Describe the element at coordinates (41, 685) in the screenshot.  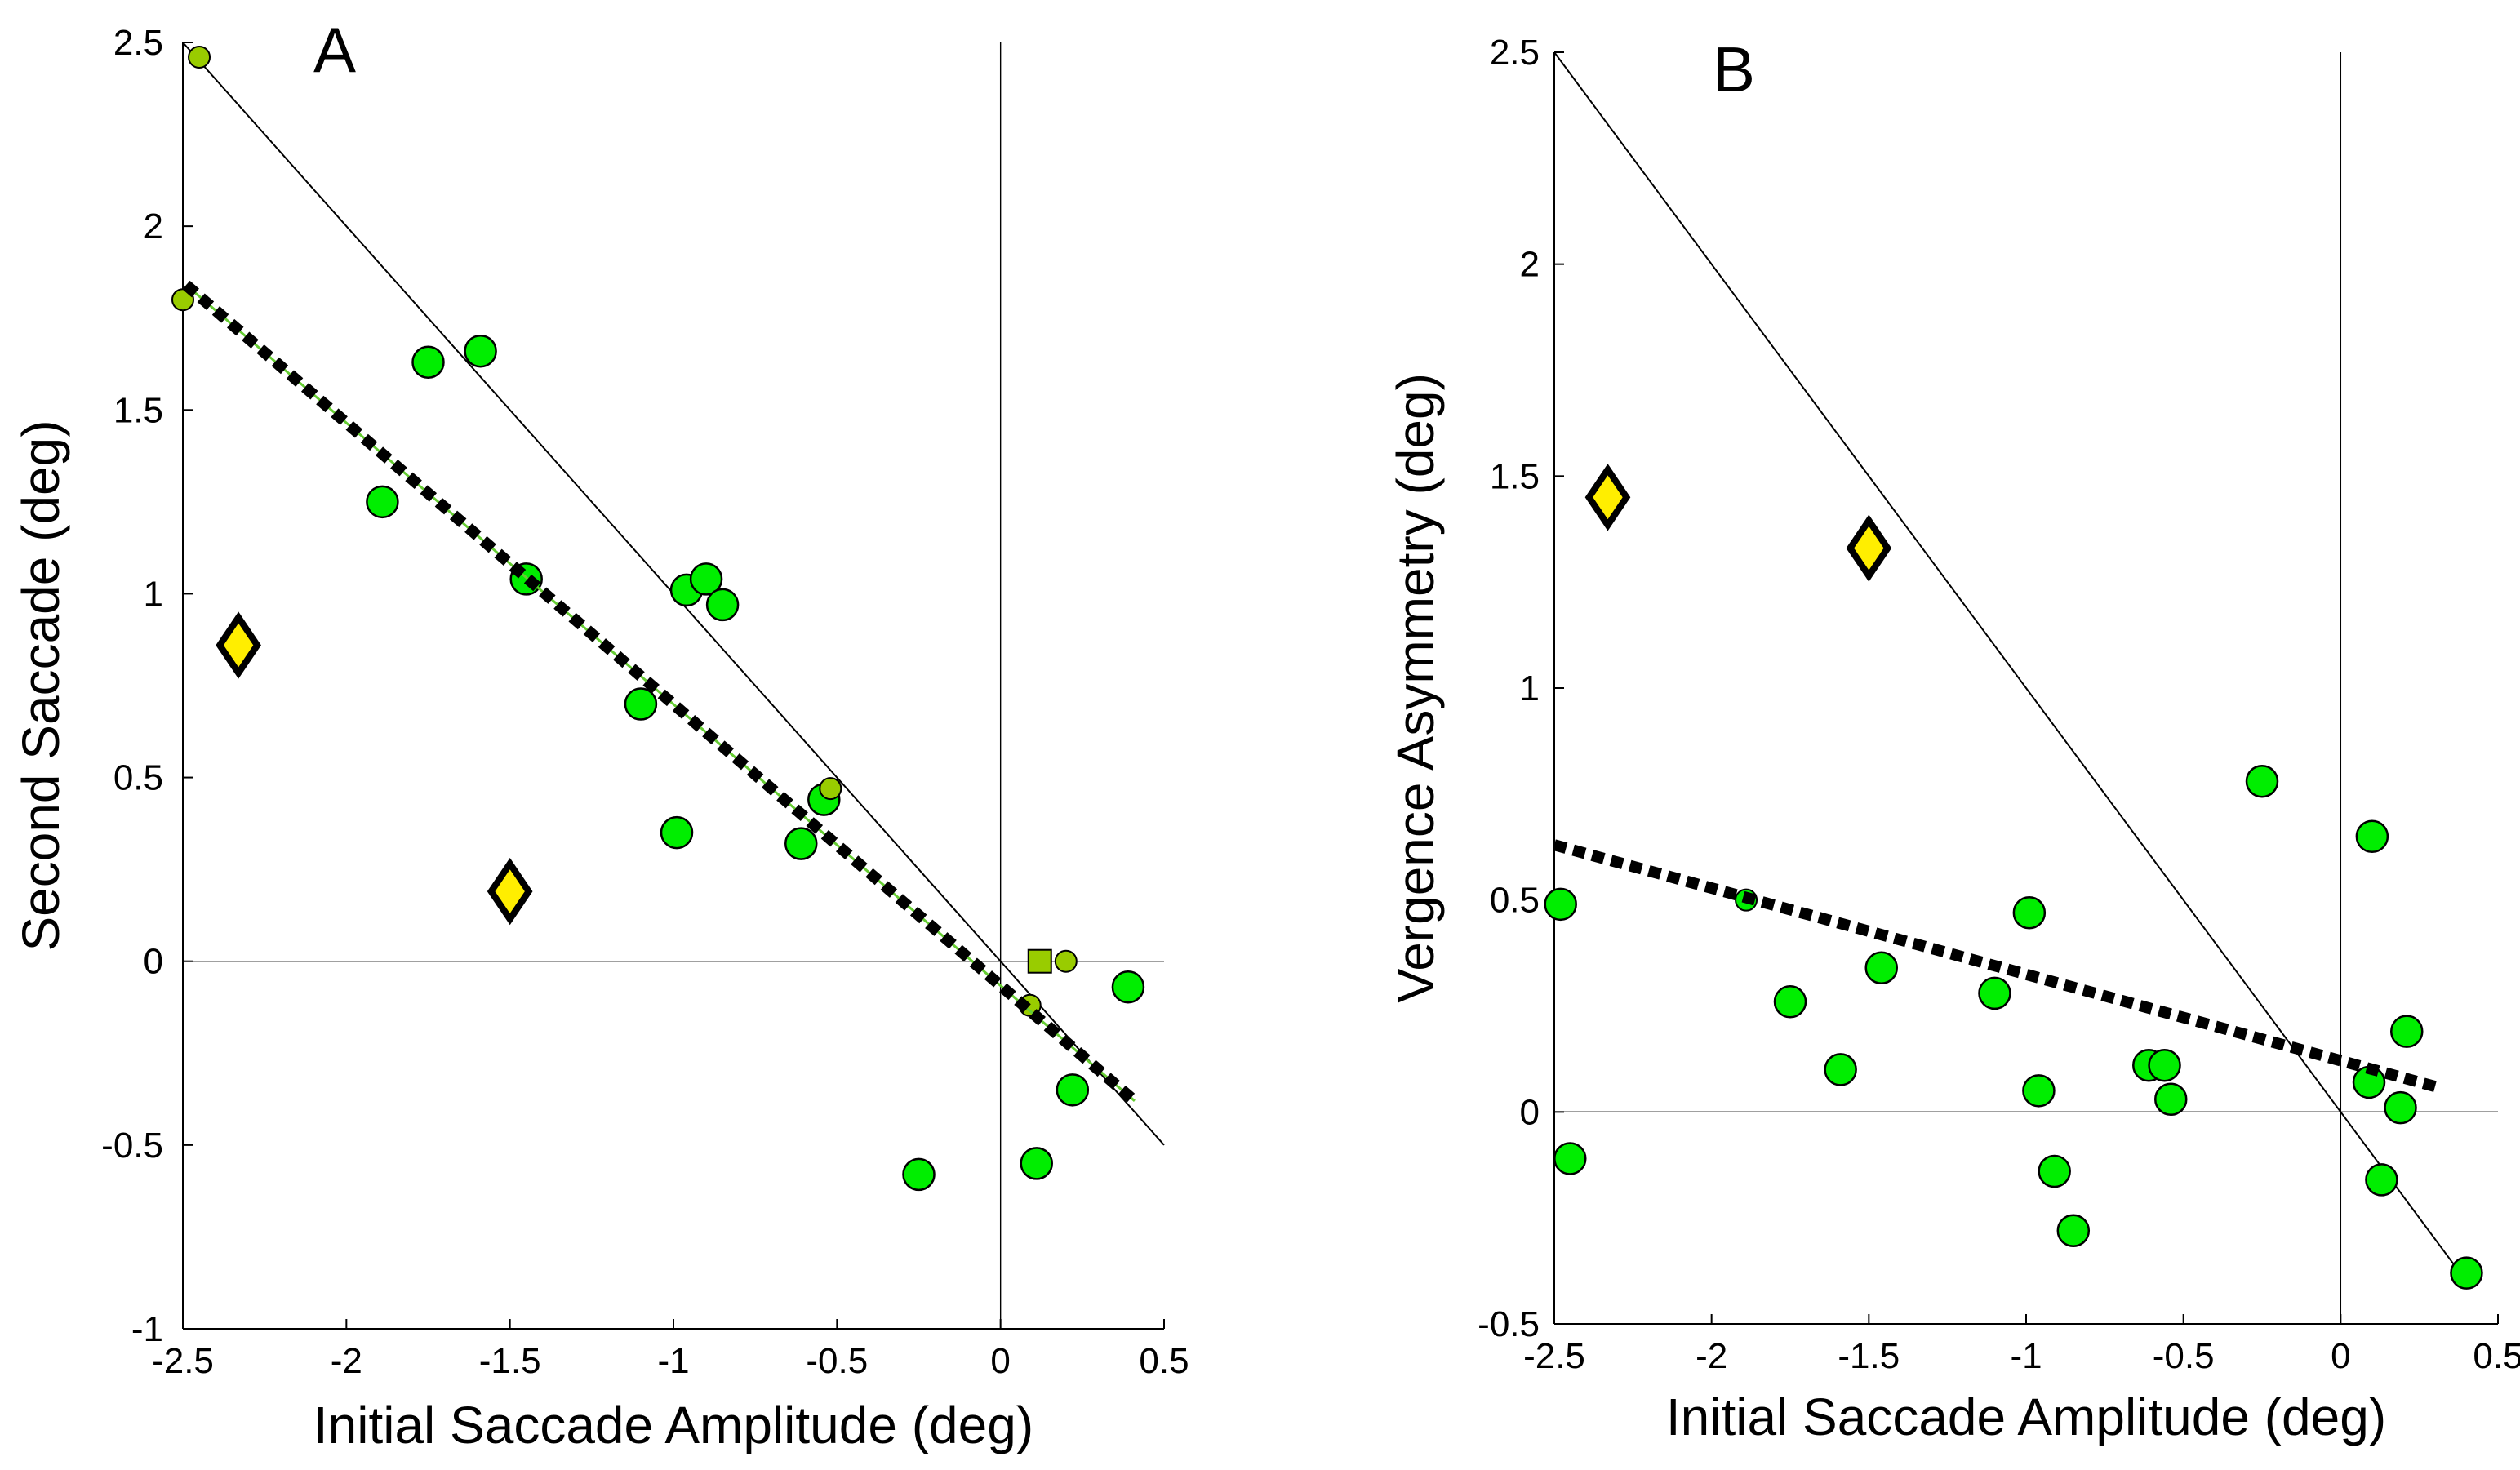
I see `y-axis-label: Second Saccade (deg)` at that location.